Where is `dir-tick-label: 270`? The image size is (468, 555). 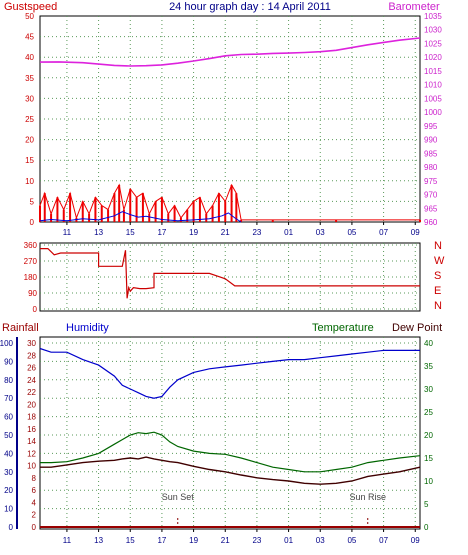 dir-tick-label: 270 is located at coordinates (31, 261).